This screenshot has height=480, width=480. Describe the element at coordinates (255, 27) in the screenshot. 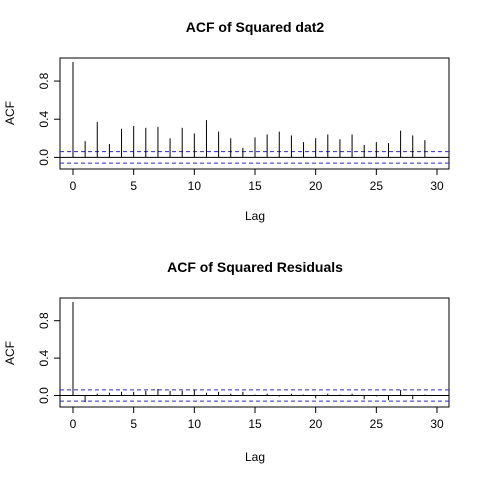

I see `chart-title: ACF of Squared dat2` at that location.